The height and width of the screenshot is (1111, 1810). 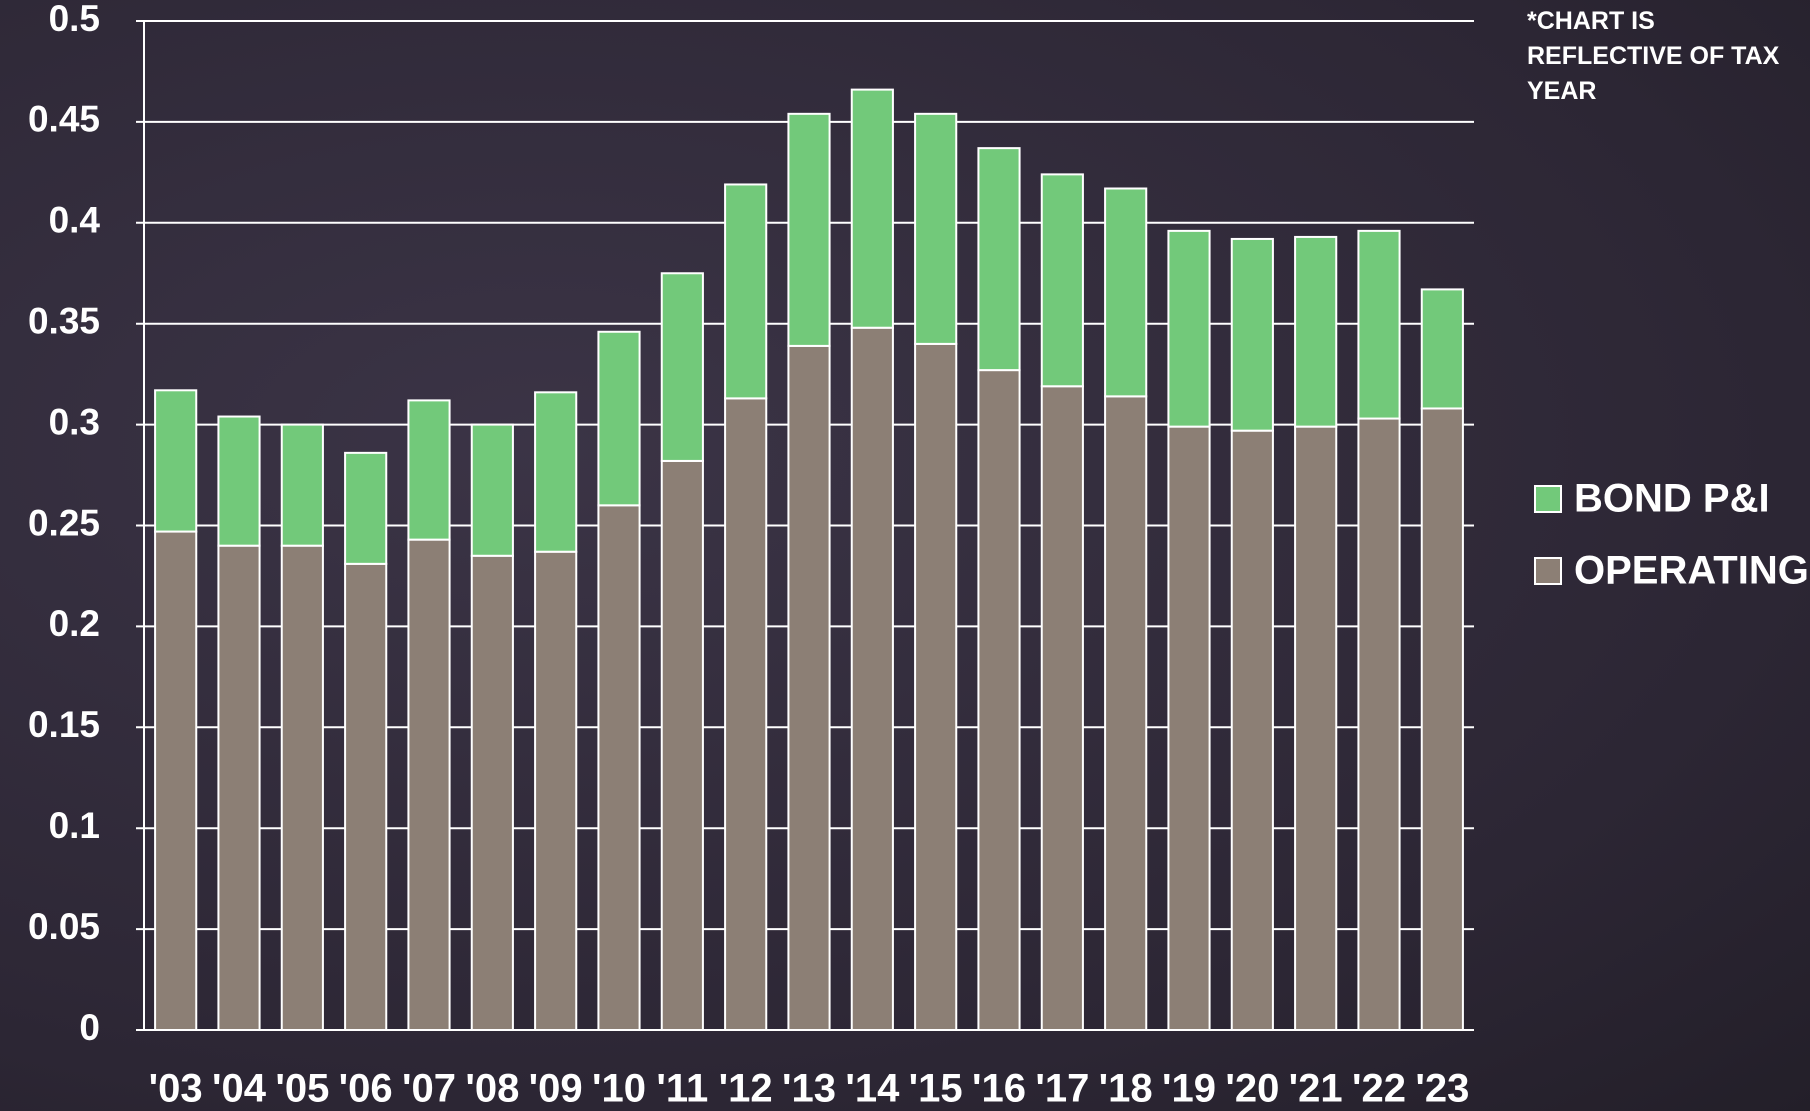 What do you see at coordinates (999, 1089) in the screenshot?
I see `x-tick-label: '16` at bounding box center [999, 1089].